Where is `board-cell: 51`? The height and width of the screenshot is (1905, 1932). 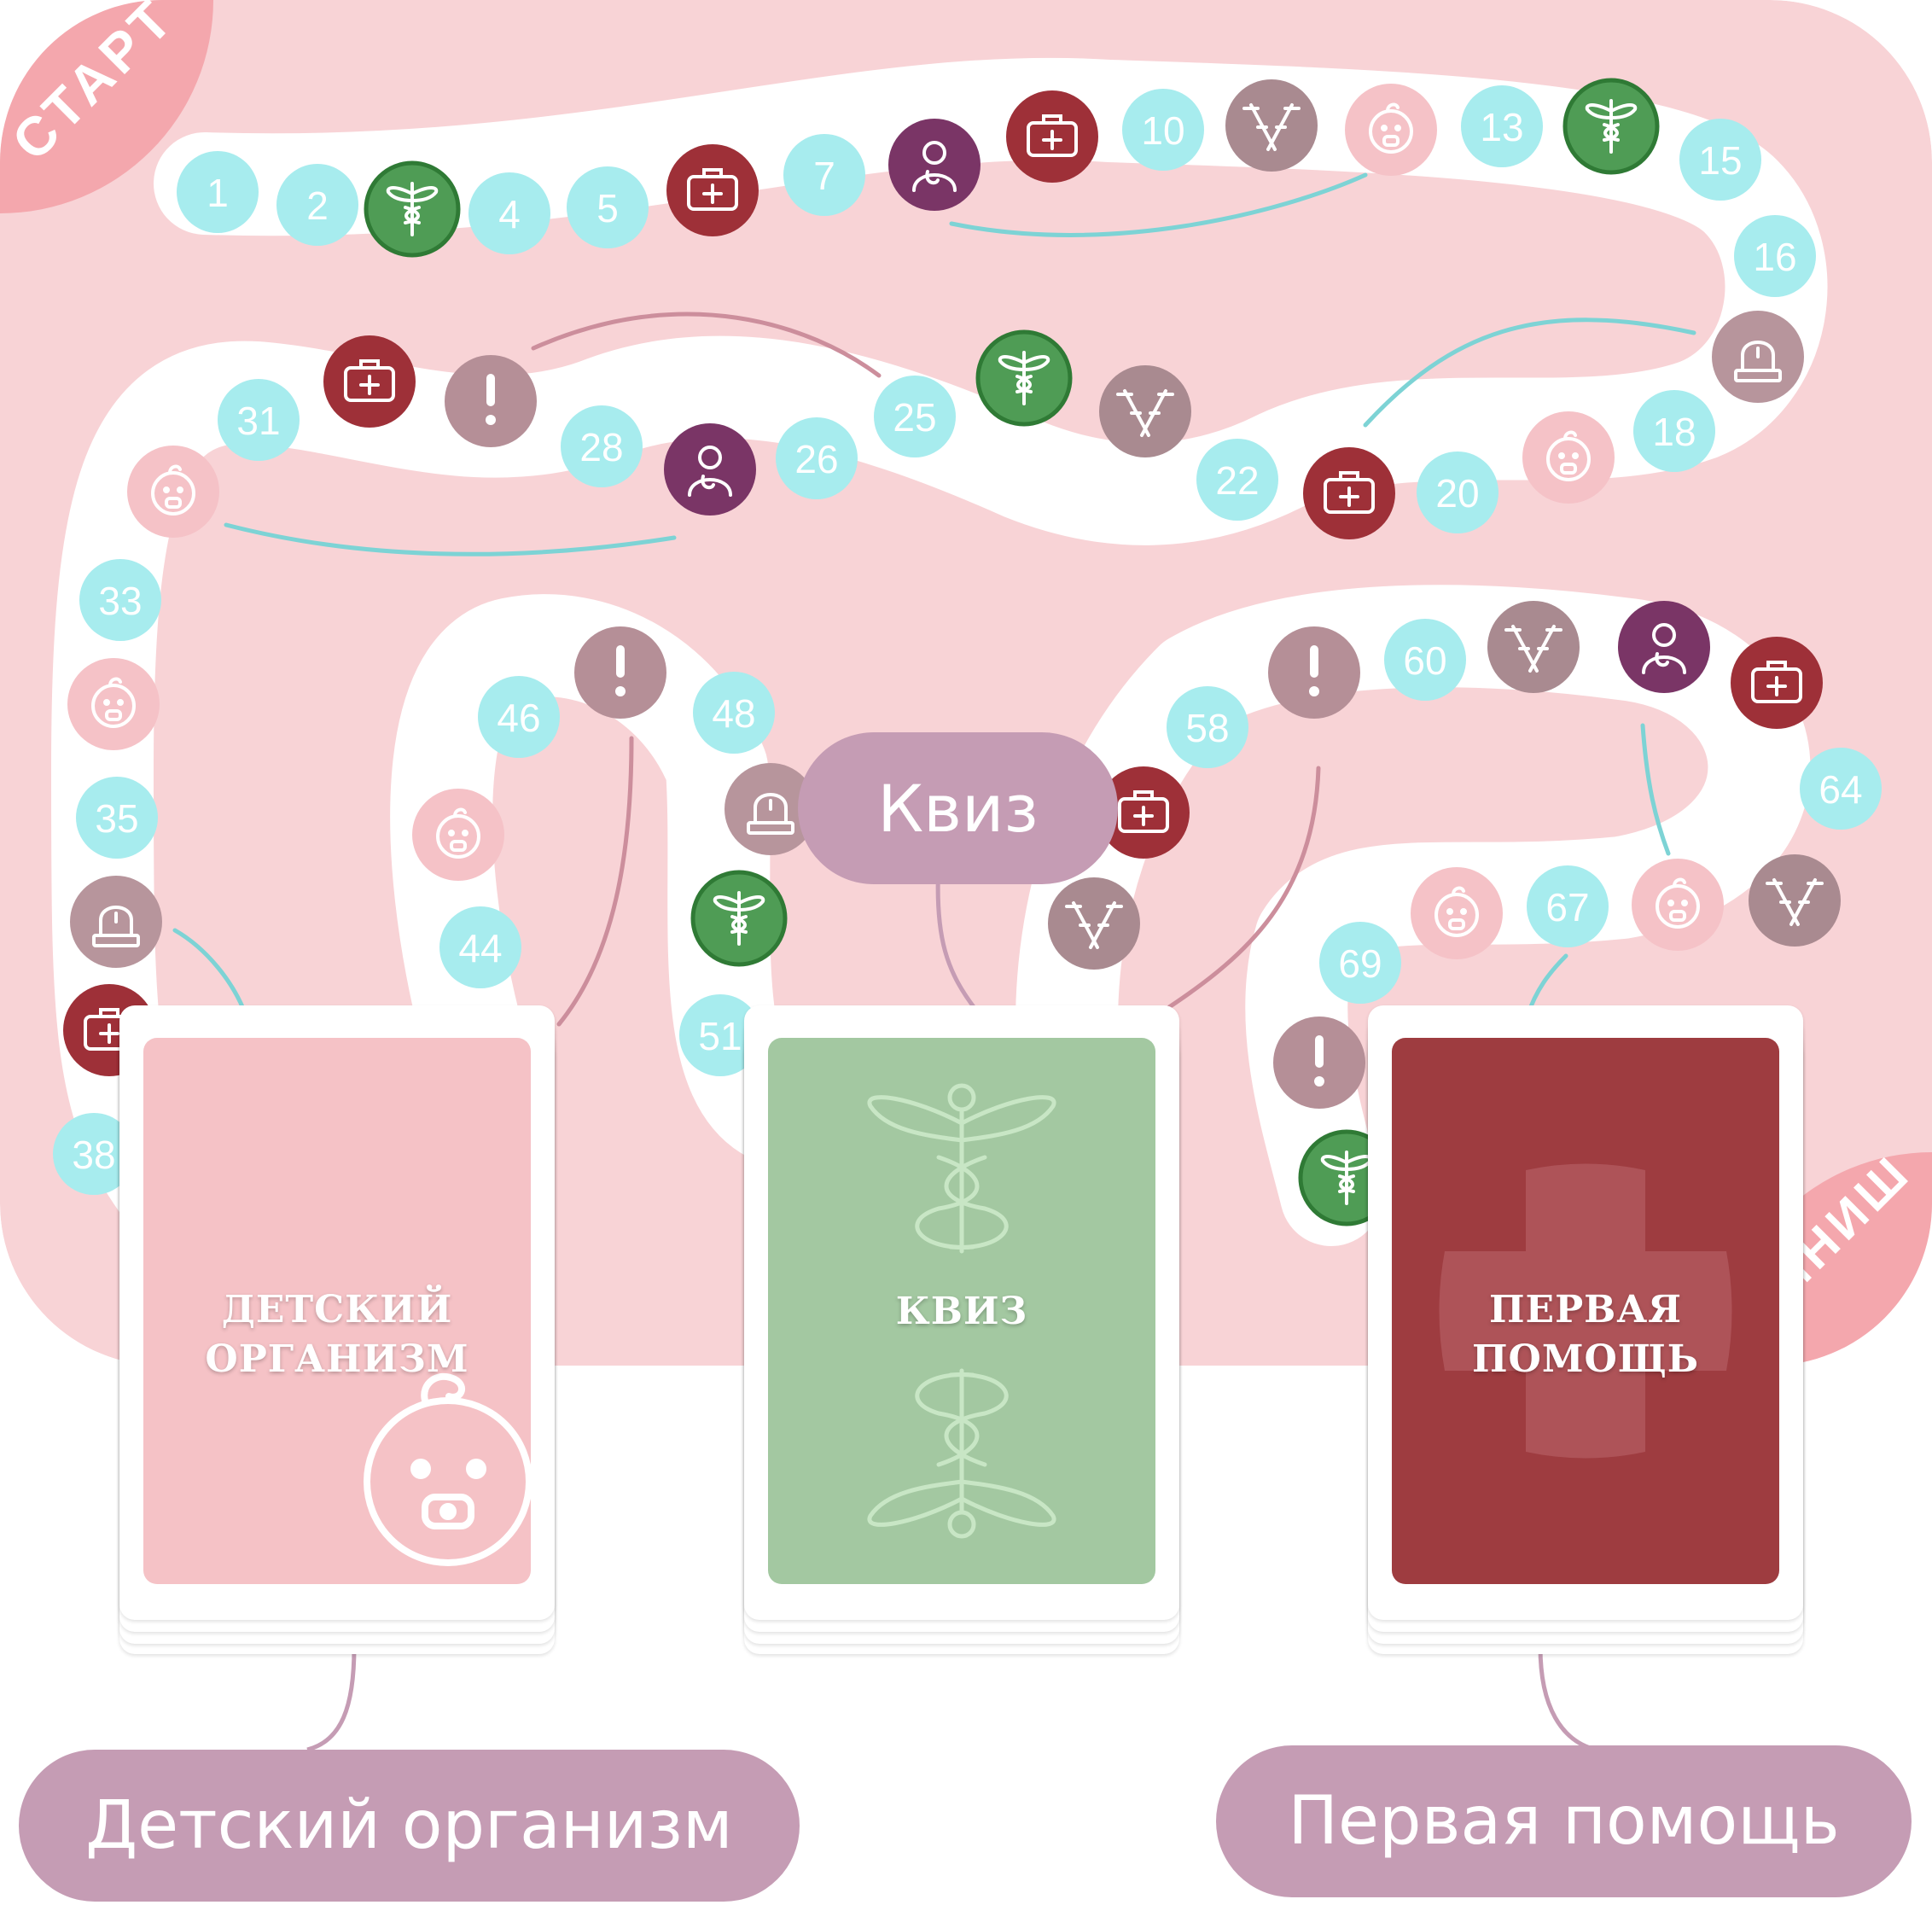
board-cell: 51 is located at coordinates (720, 1035).